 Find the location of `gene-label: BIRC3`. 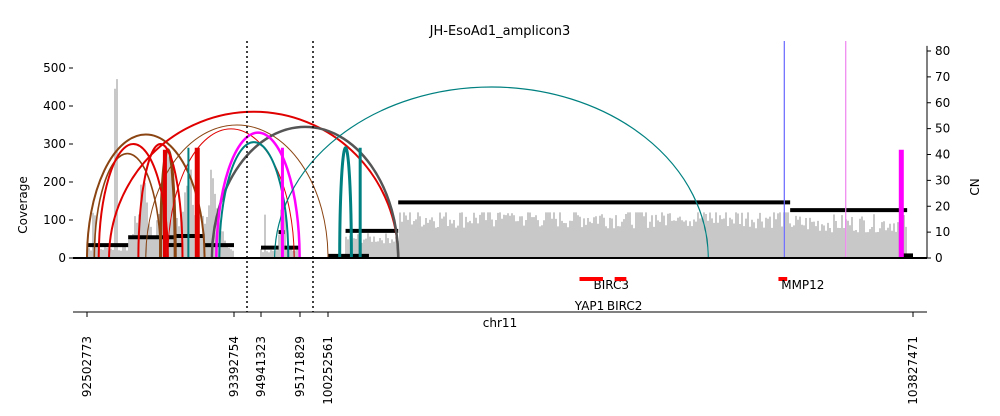

gene-label: BIRC3 is located at coordinates (611, 285).